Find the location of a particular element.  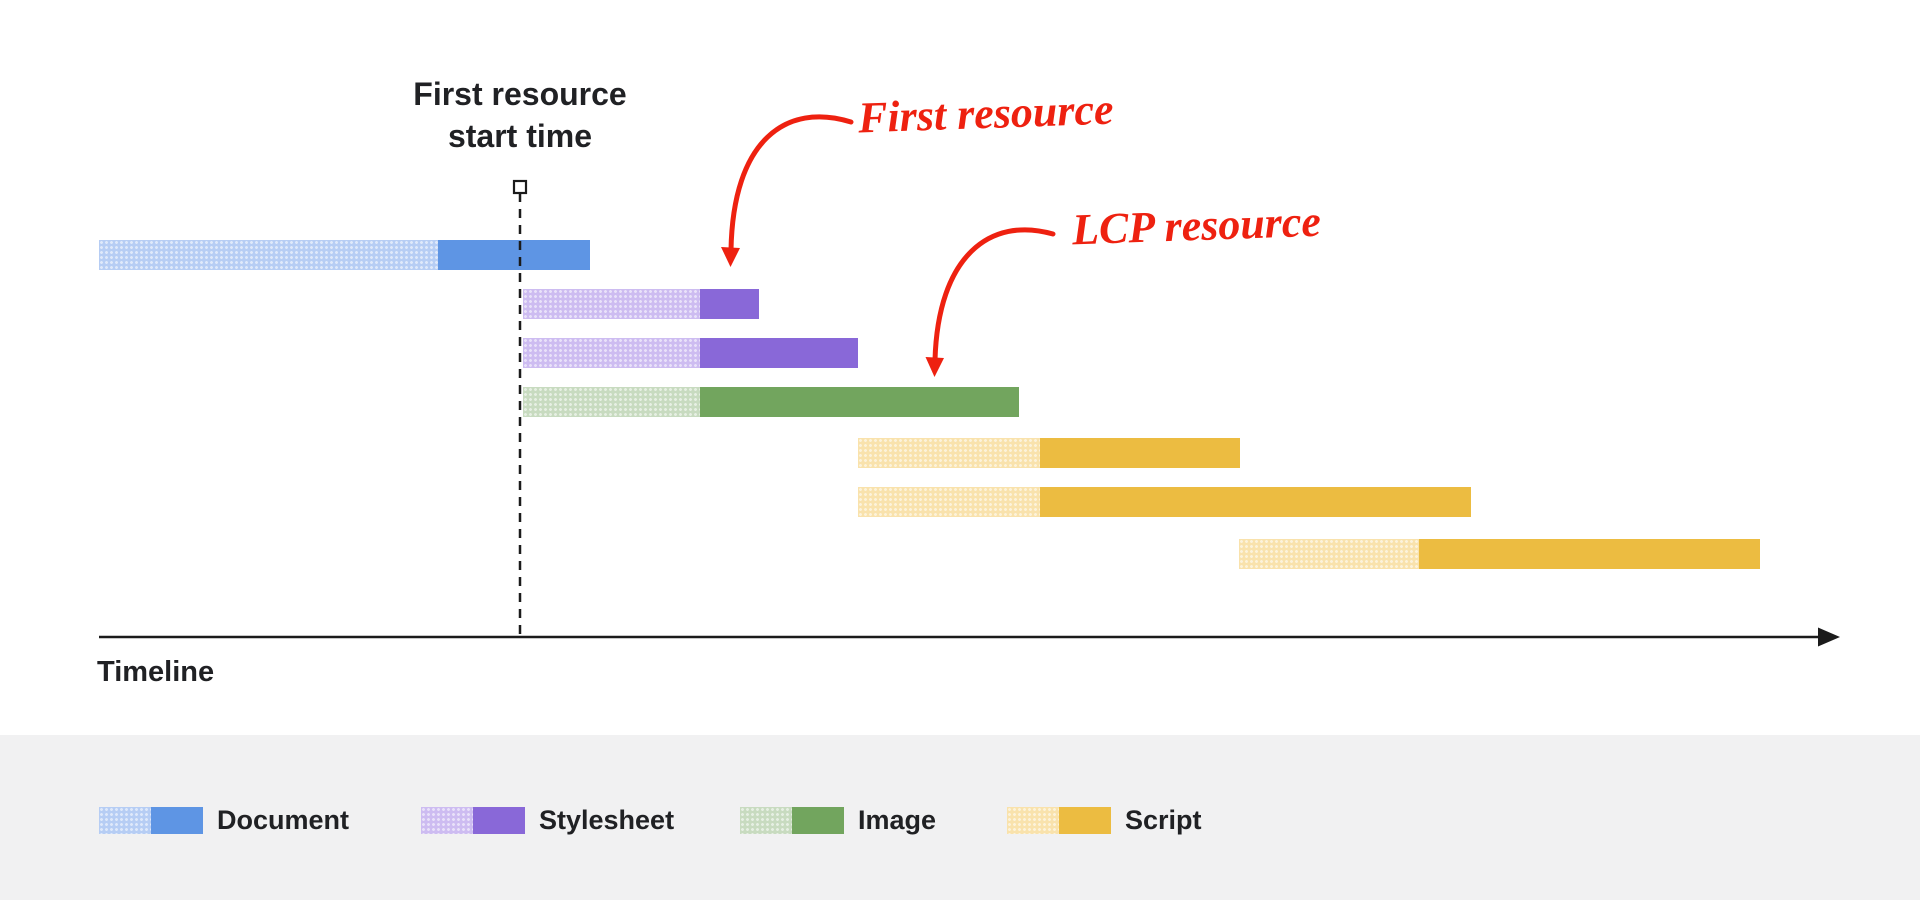

image-light-swatch is located at coordinates (766, 820).